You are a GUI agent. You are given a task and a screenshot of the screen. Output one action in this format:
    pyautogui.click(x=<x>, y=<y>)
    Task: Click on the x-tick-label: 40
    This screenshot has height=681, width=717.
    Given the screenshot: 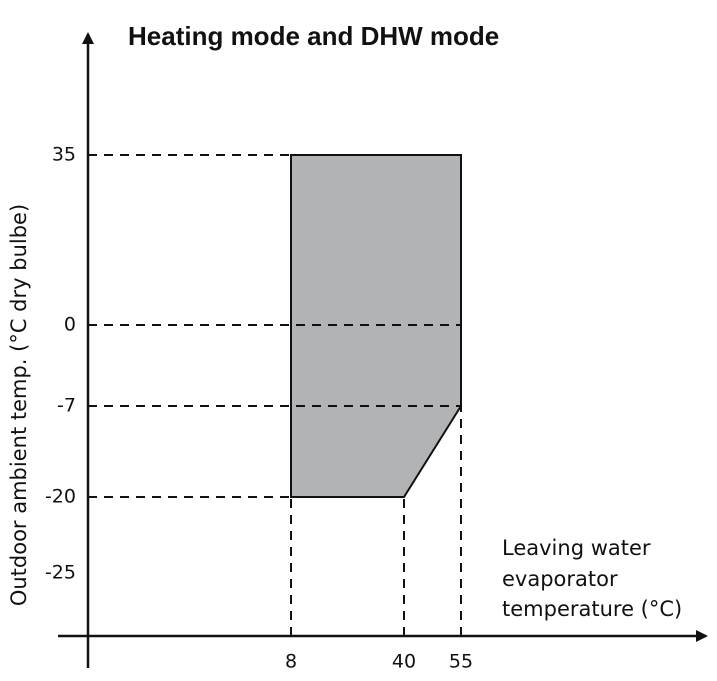 What is the action you would take?
    pyautogui.click(x=404, y=662)
    